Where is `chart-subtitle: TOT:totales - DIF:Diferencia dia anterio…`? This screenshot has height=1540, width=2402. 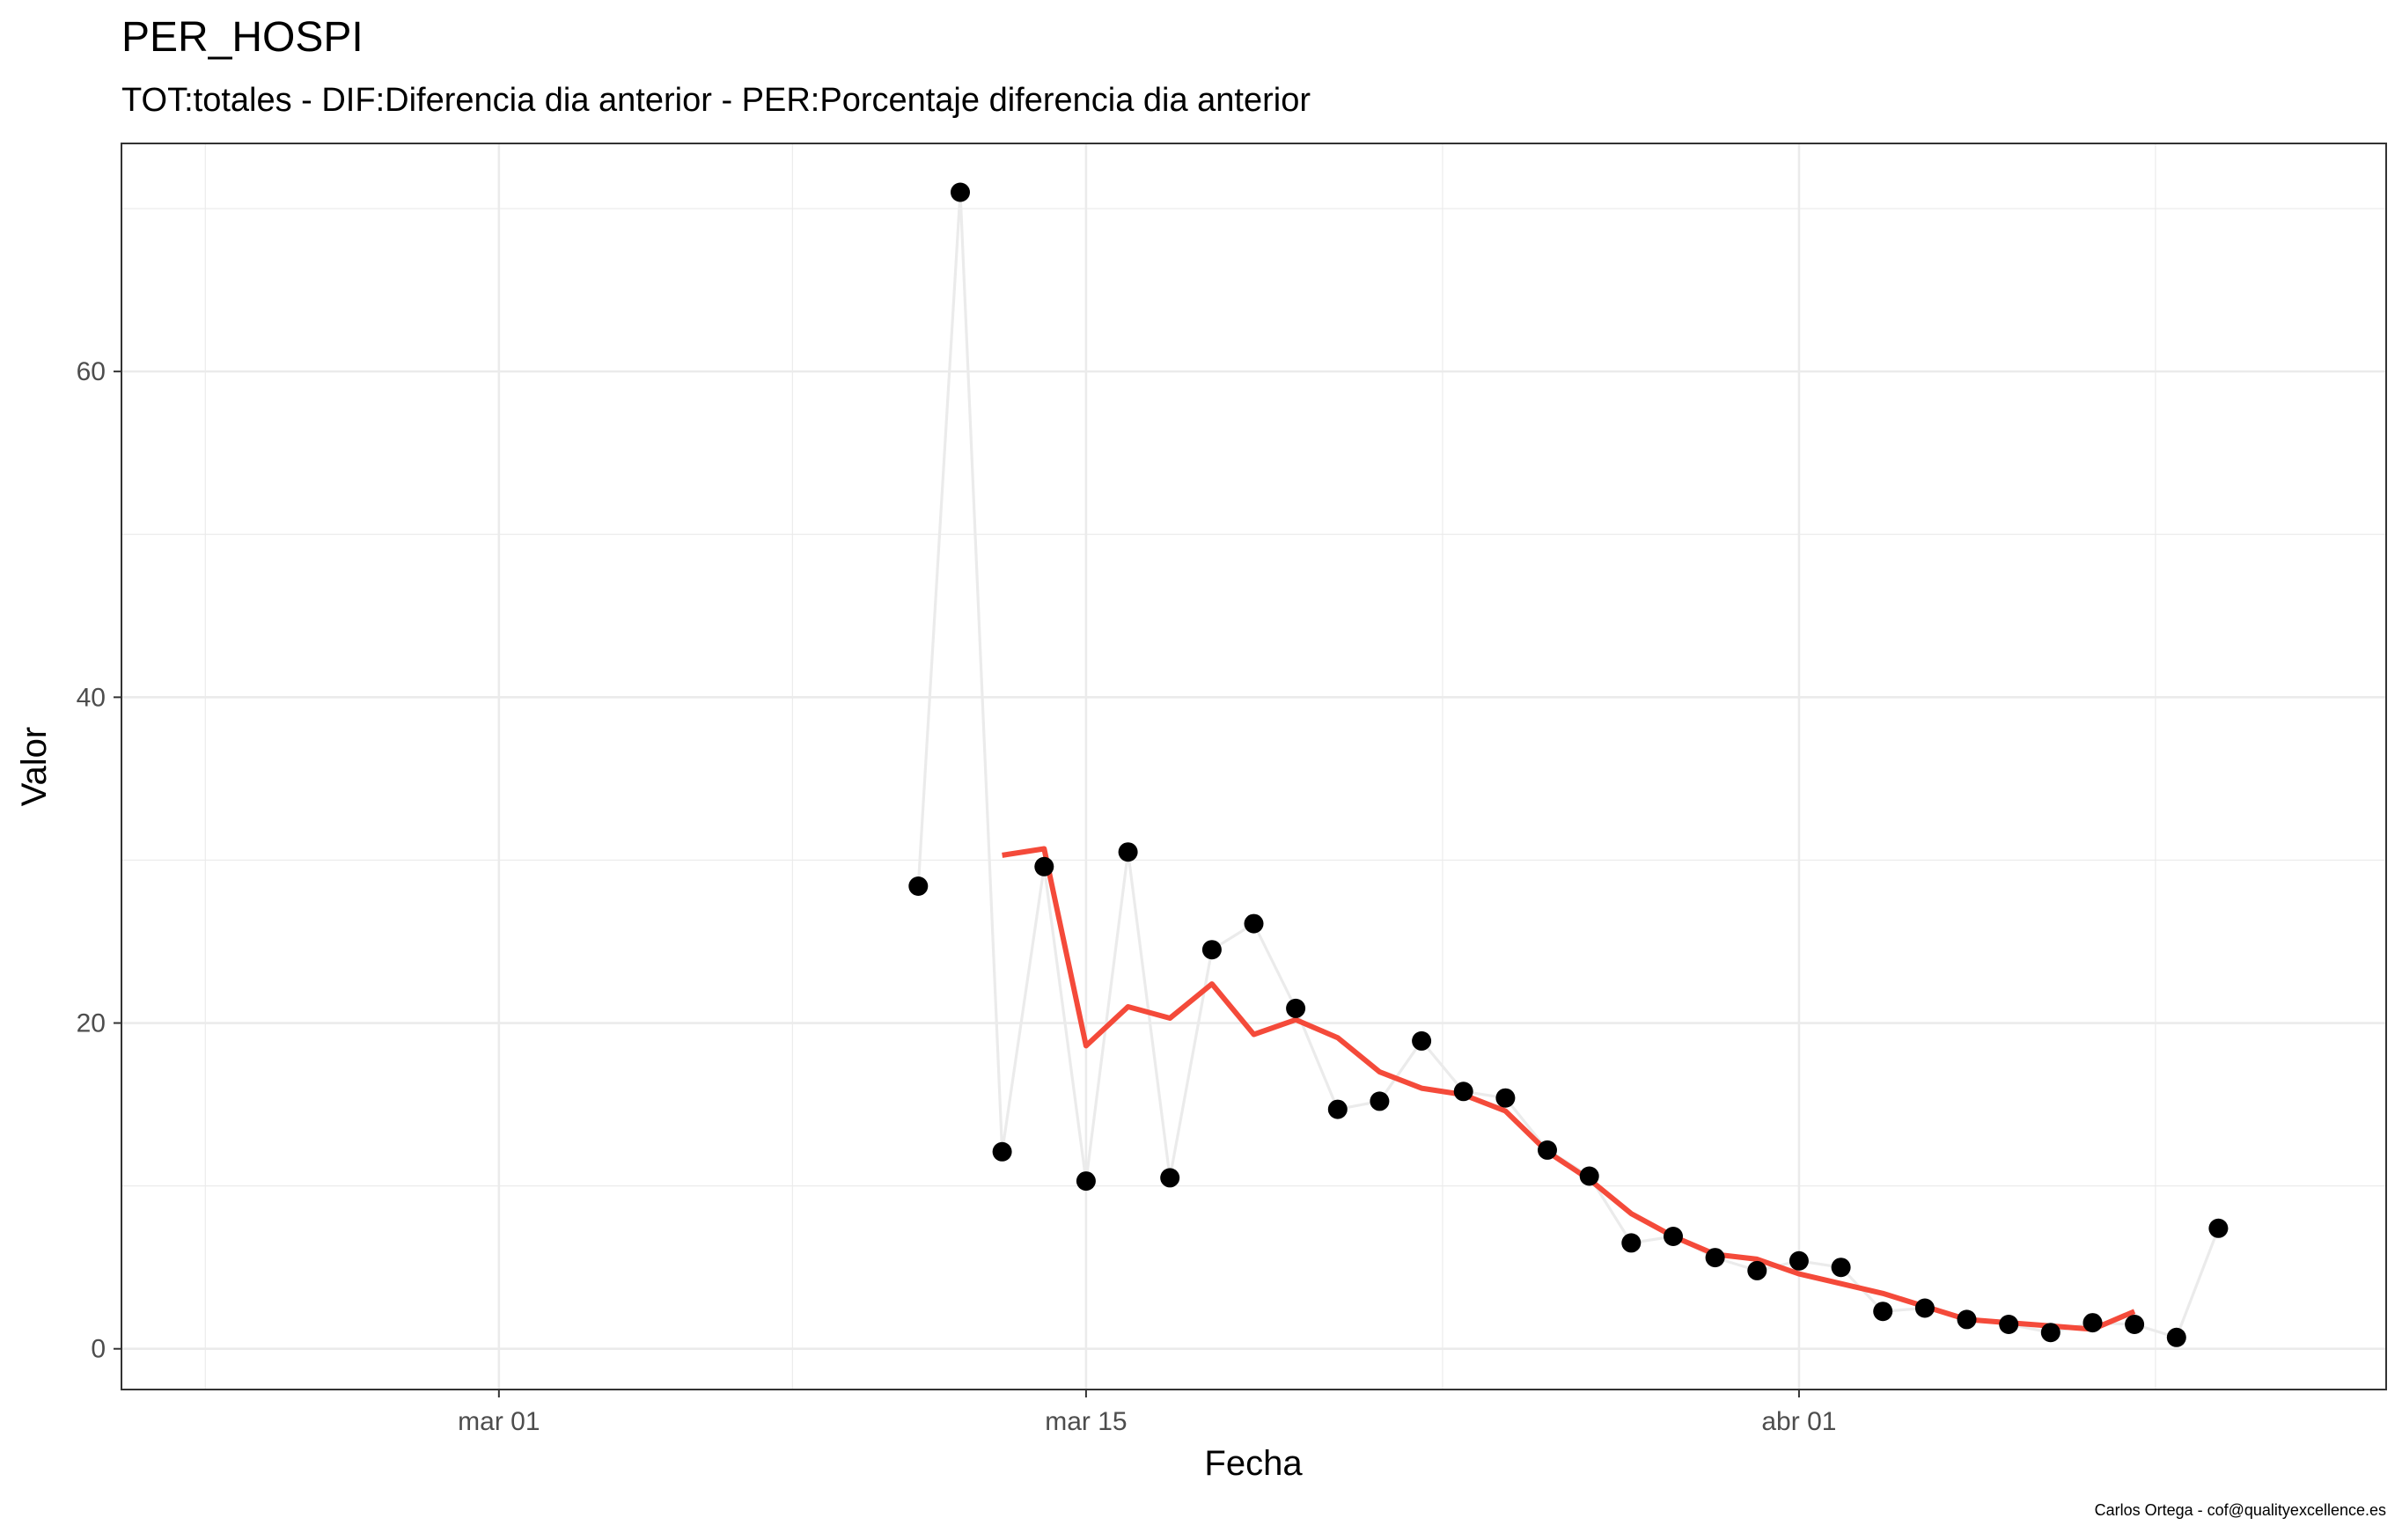
chart-subtitle: TOT:totales - DIF:Diferencia dia anterio… is located at coordinates (716, 101).